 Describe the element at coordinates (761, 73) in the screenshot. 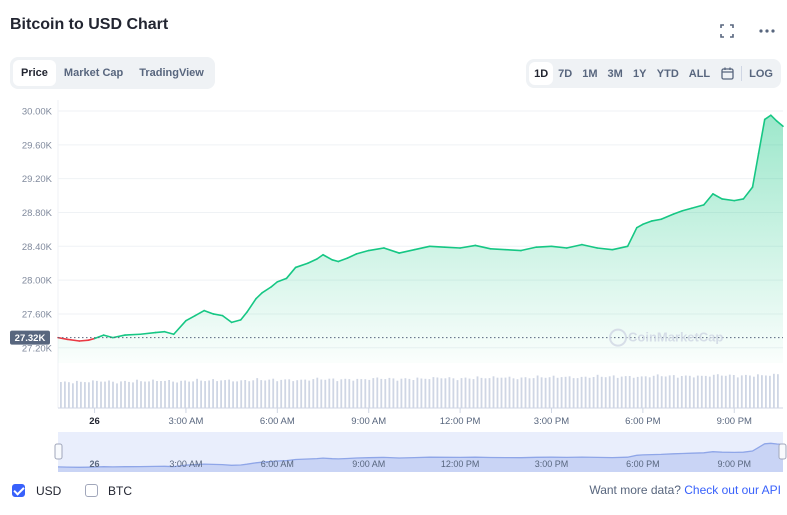

I see `log-scale-toggle: LOG` at that location.